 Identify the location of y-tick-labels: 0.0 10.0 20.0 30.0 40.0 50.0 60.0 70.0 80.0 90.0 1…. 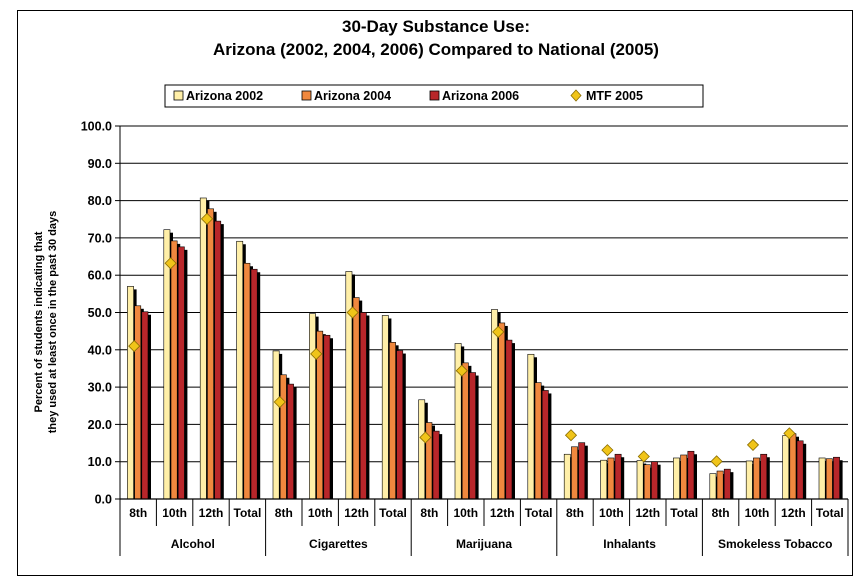
(100, 313).